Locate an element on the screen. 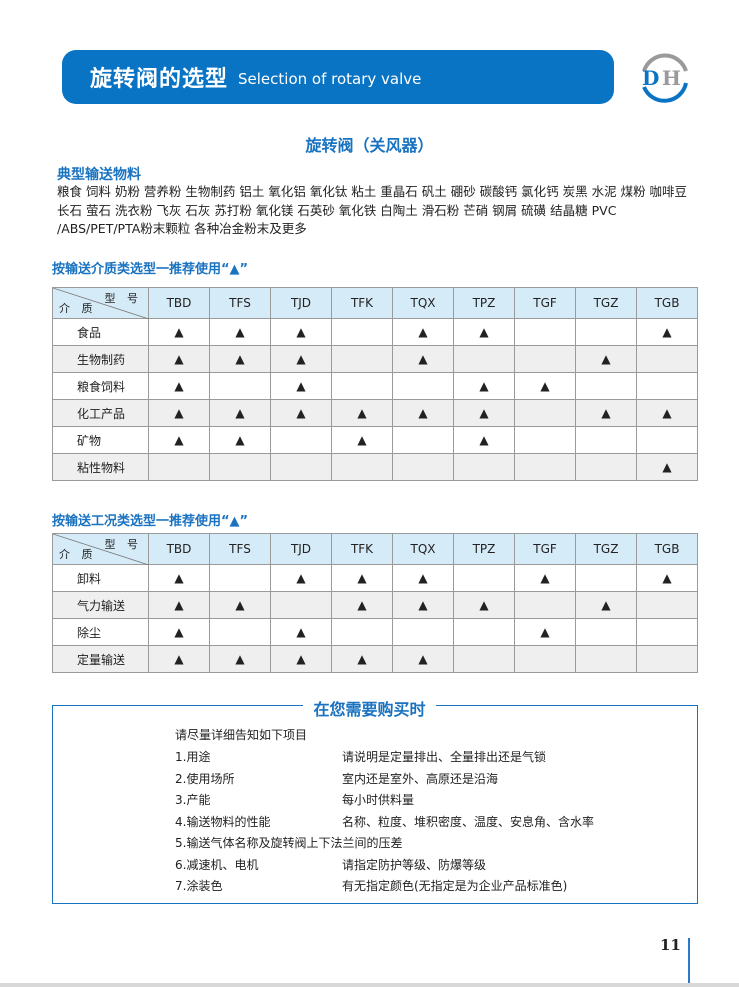  medium-label: 介 质 is located at coordinates (78, 554).